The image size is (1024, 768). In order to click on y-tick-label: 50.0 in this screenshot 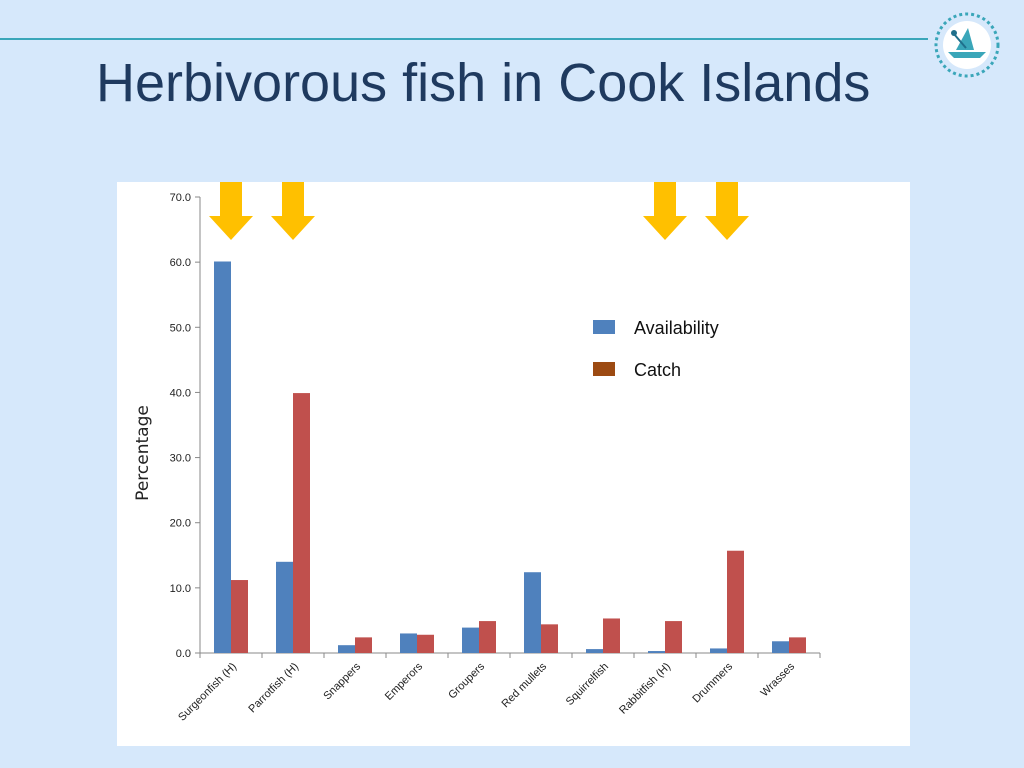, I will do `click(180, 328)`.